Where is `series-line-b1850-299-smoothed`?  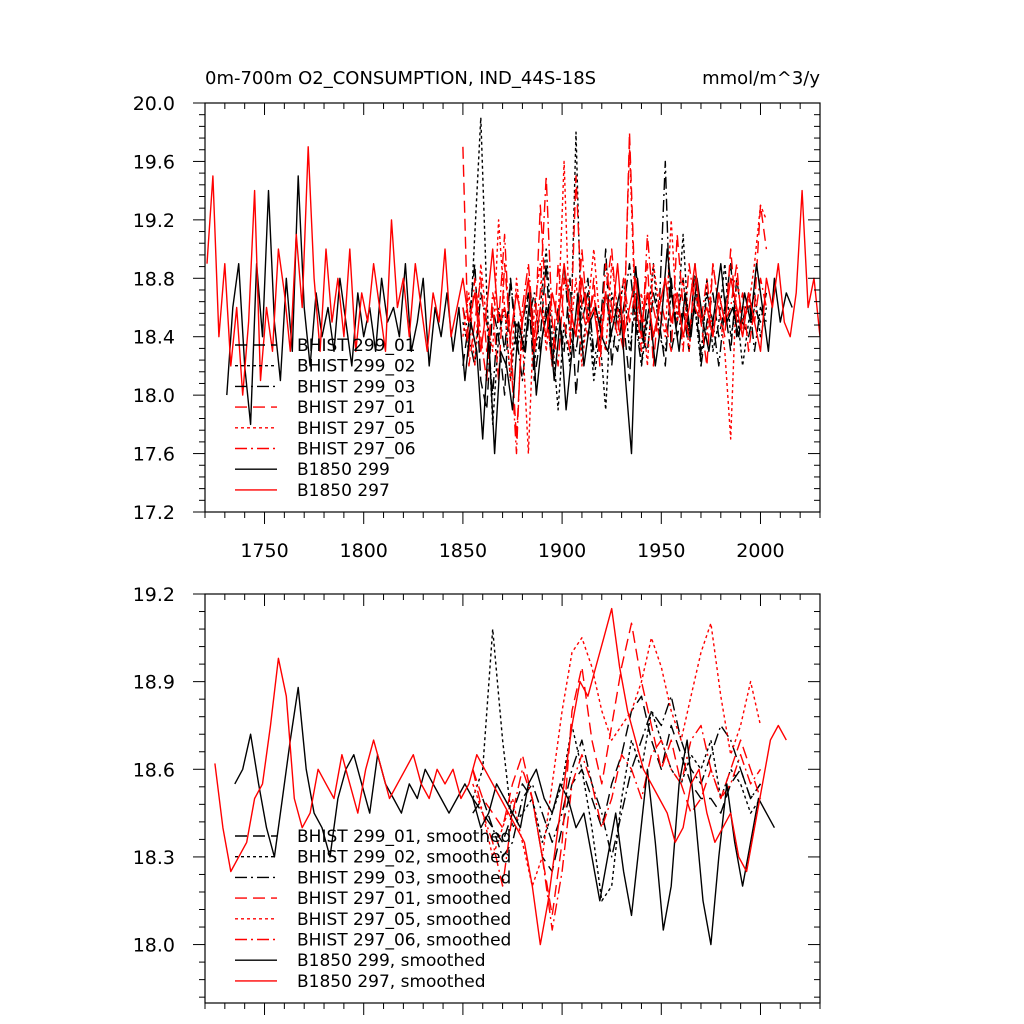
series-line-b1850-299-smoothed is located at coordinates (505, 816).